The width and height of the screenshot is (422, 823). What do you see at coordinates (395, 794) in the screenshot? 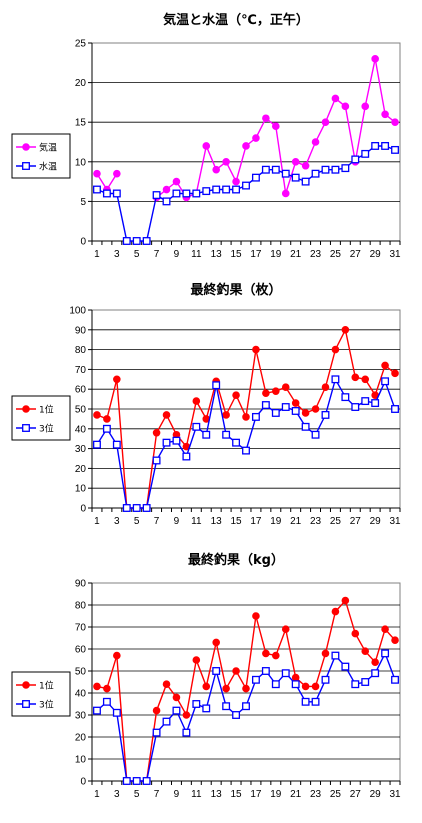
I see `x-tick-label: 31` at bounding box center [395, 794].